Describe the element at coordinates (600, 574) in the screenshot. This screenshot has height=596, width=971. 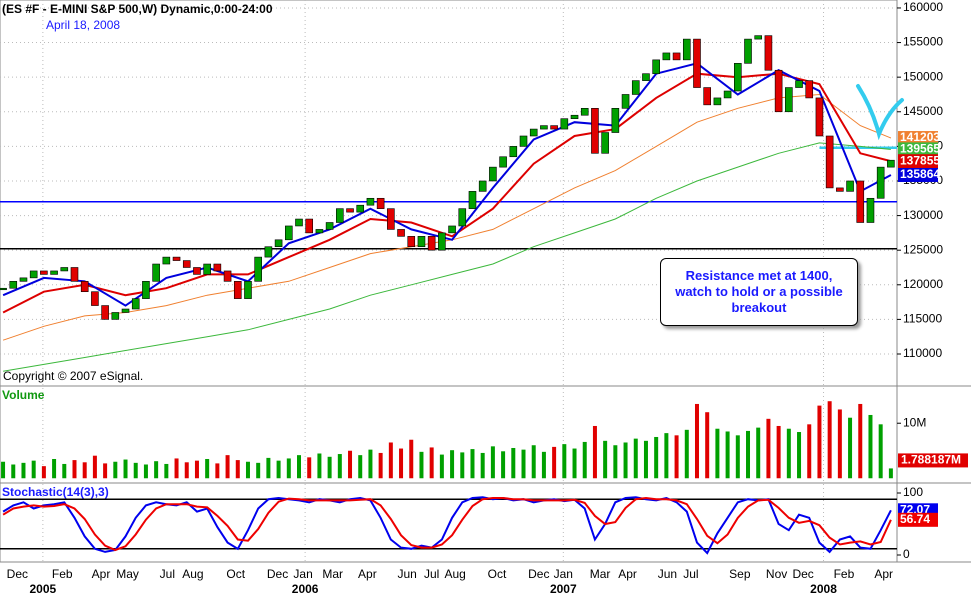
I see `x-tick-label: Mar` at that location.